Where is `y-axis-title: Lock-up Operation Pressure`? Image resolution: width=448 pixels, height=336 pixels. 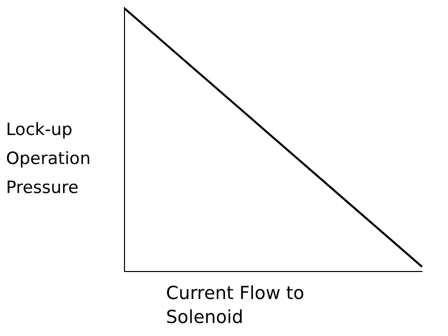 y-axis-title: Lock-up Operation Pressure is located at coordinates (49, 159).